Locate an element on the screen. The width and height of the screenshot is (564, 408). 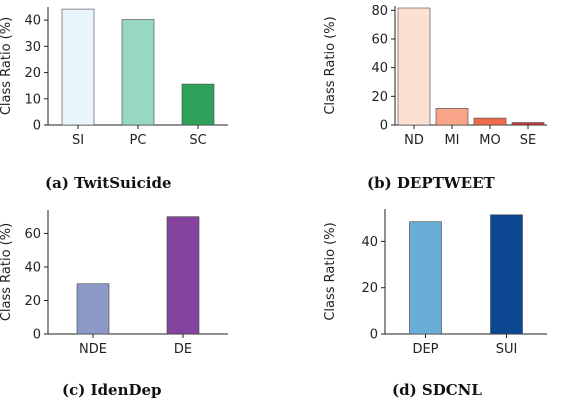
bar-nde is located at coordinates (93, 309).